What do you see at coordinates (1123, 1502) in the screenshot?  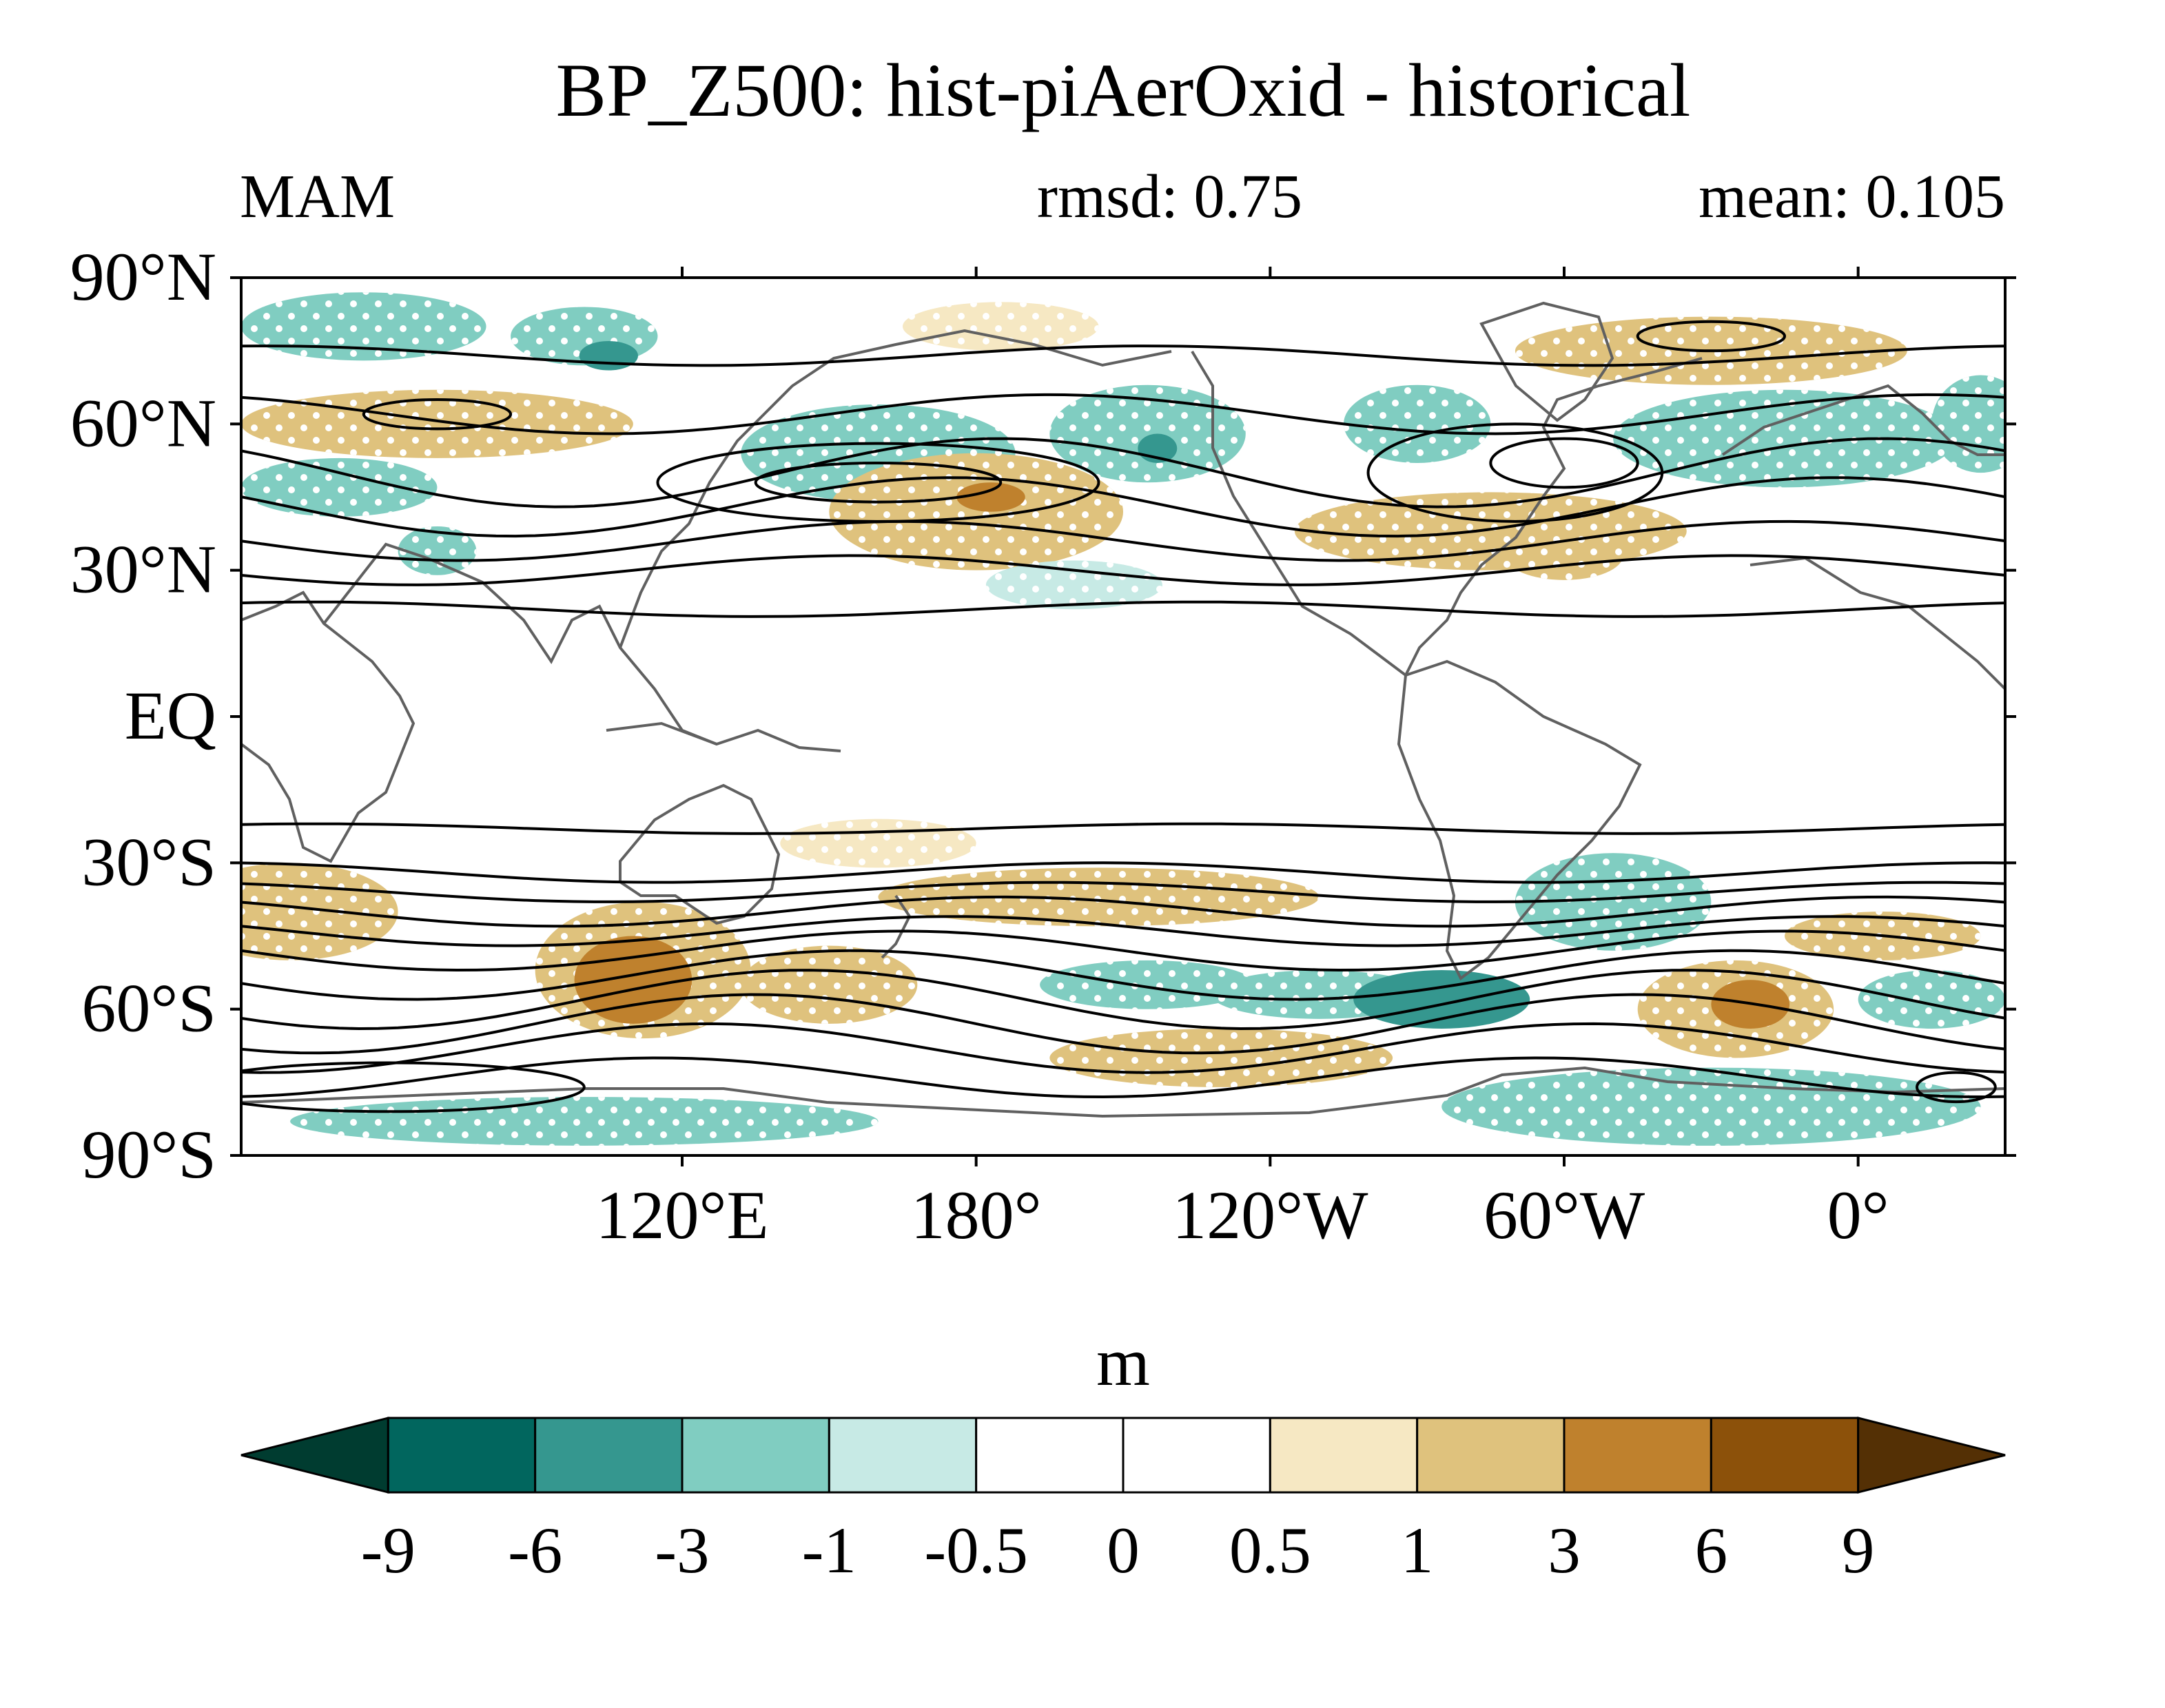 I see `colorbar: -9 -6 -3 -1 -0.5 0 0.5 1 3 6 9` at bounding box center [1123, 1502].